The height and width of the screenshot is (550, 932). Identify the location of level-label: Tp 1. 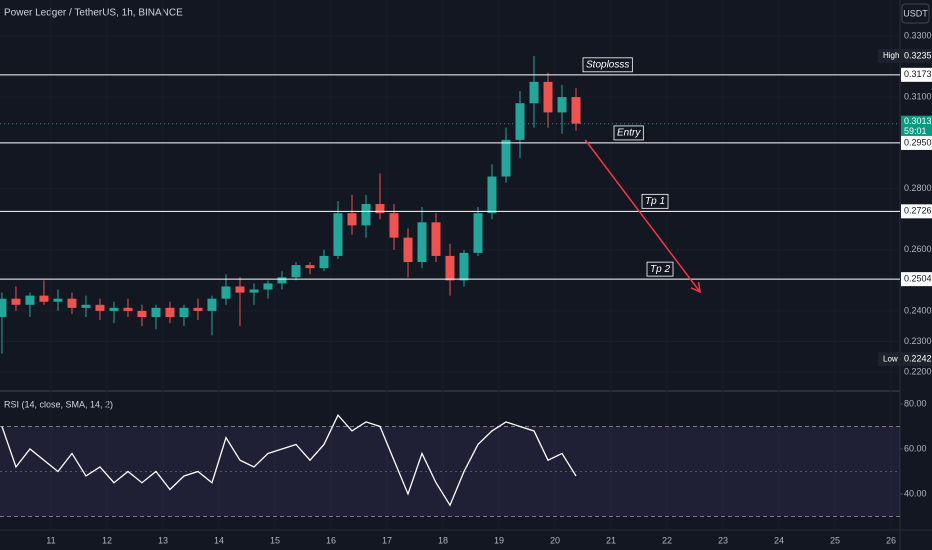
(655, 201).